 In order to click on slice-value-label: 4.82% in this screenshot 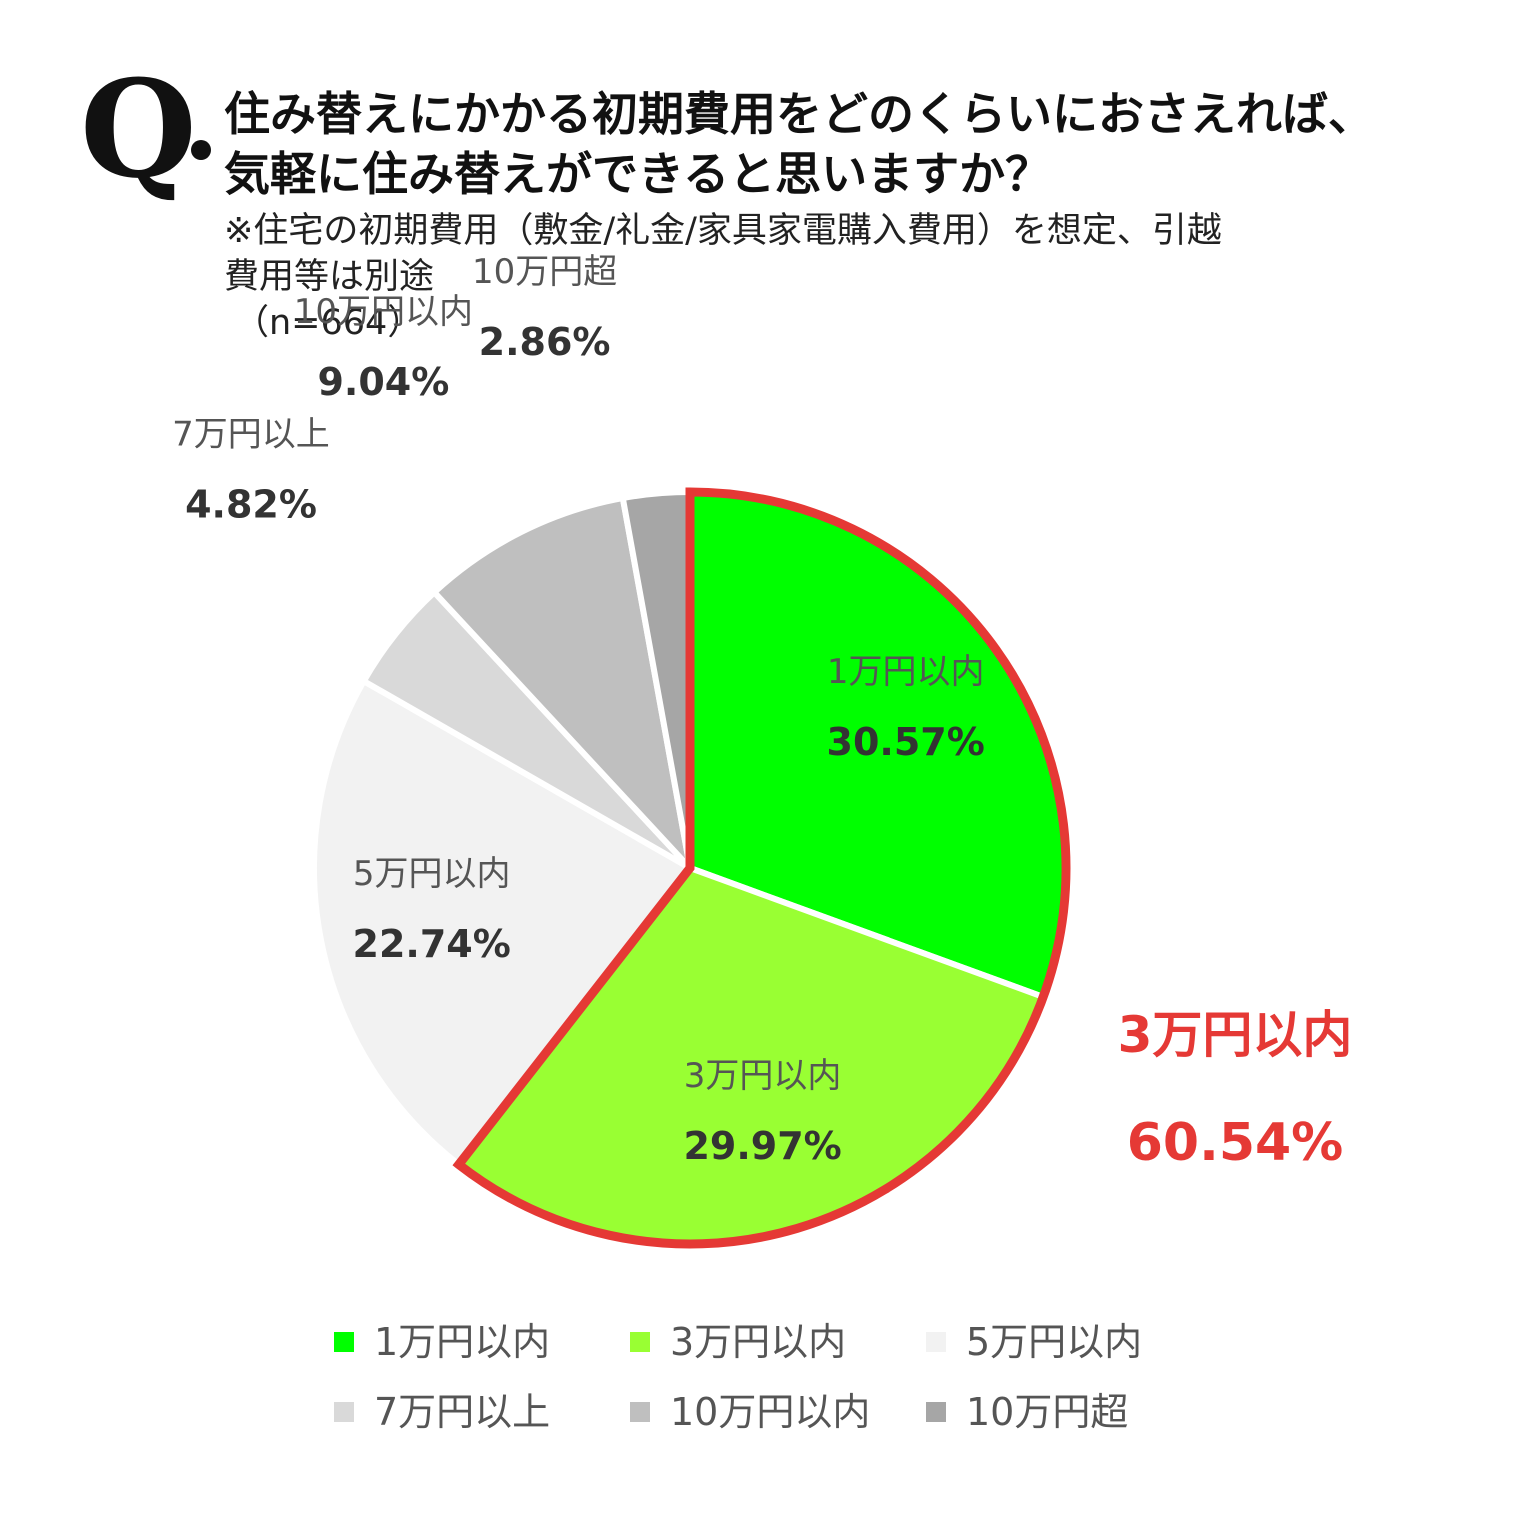, I will do `click(251, 504)`.